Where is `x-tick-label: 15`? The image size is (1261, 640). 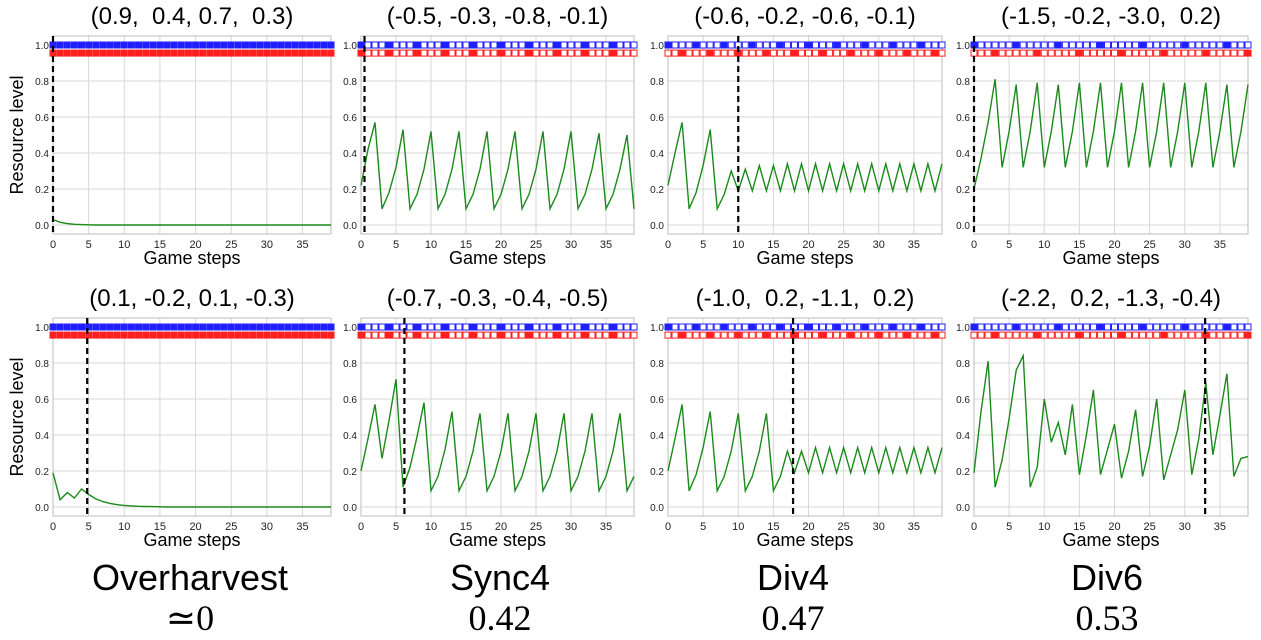
x-tick-label: 15 is located at coordinates (160, 527).